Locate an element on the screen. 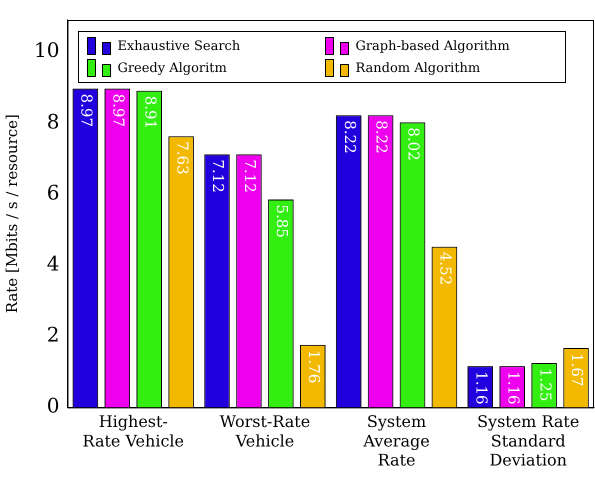  data-label: 7.63 is located at coordinates (182, 158).